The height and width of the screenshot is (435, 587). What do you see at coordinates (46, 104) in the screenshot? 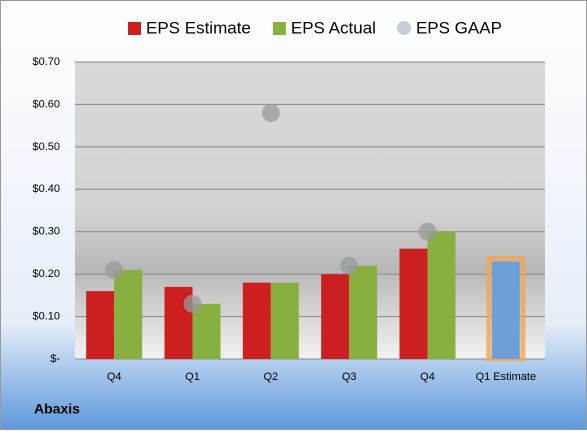
I see `y-tick-label: $0.60` at bounding box center [46, 104].